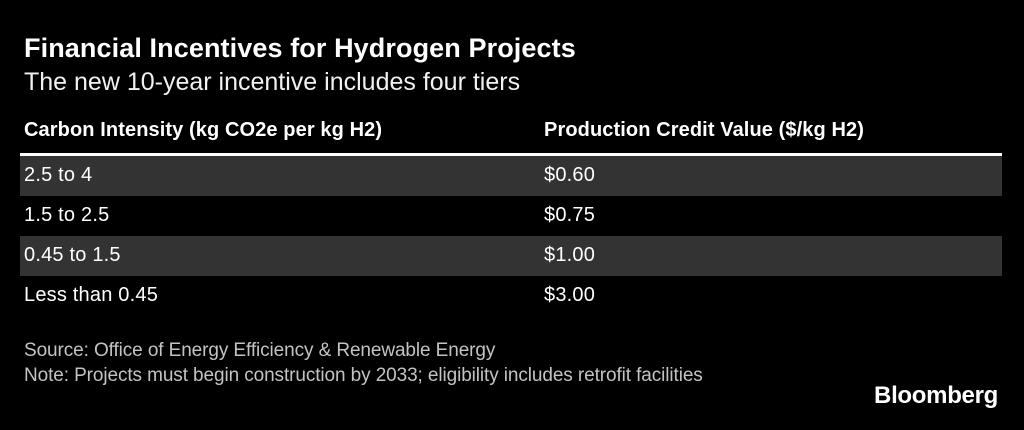 The image size is (1024, 430). Describe the element at coordinates (58, 175) in the screenshot. I see `intensity-cell: 2.5 to 4` at that location.